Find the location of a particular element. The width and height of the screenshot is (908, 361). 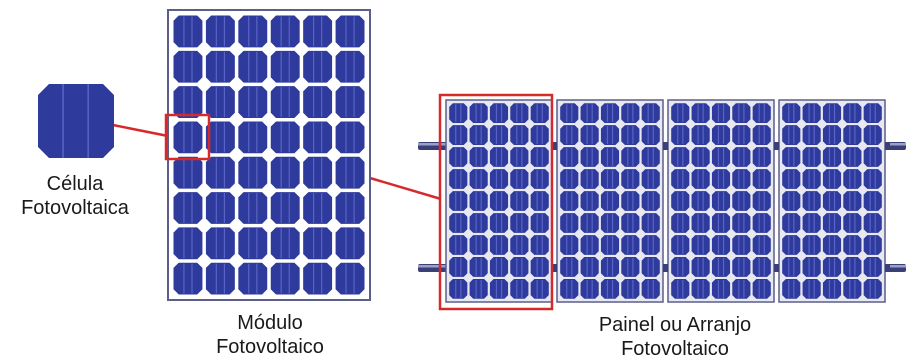

cell-caption: Célula Fotovoltaica is located at coordinates (75, 196).